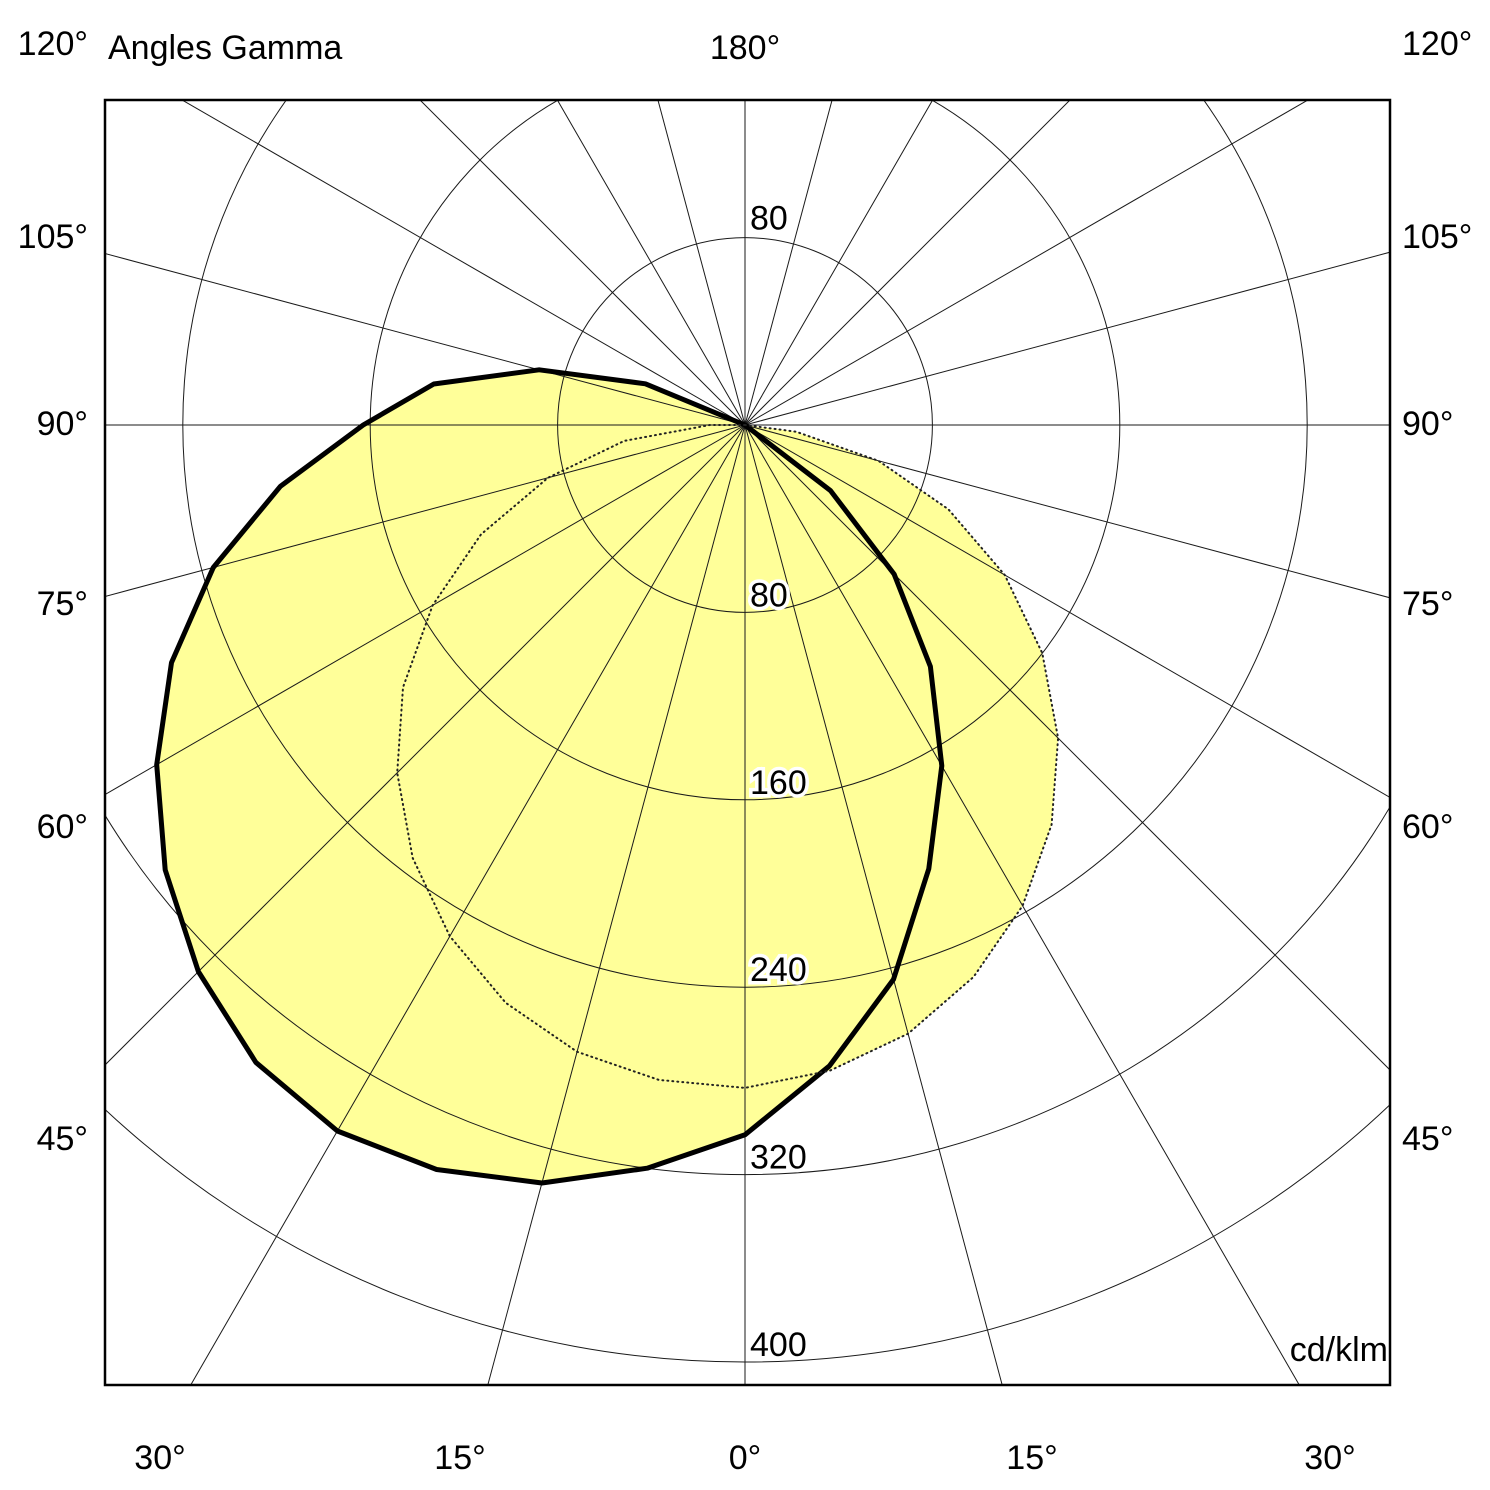  Describe the element at coordinates (62, 827) in the screenshot. I see `gamma-label-left-60: 60°` at that location.